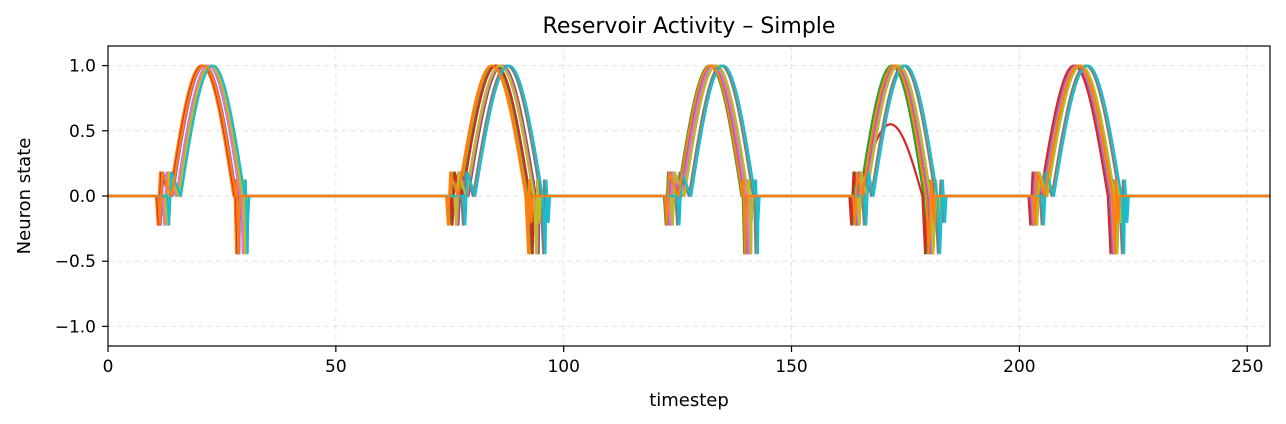 The height and width of the screenshot is (424, 1286). I want to click on y-tick-label: −1.0, so click(75, 327).